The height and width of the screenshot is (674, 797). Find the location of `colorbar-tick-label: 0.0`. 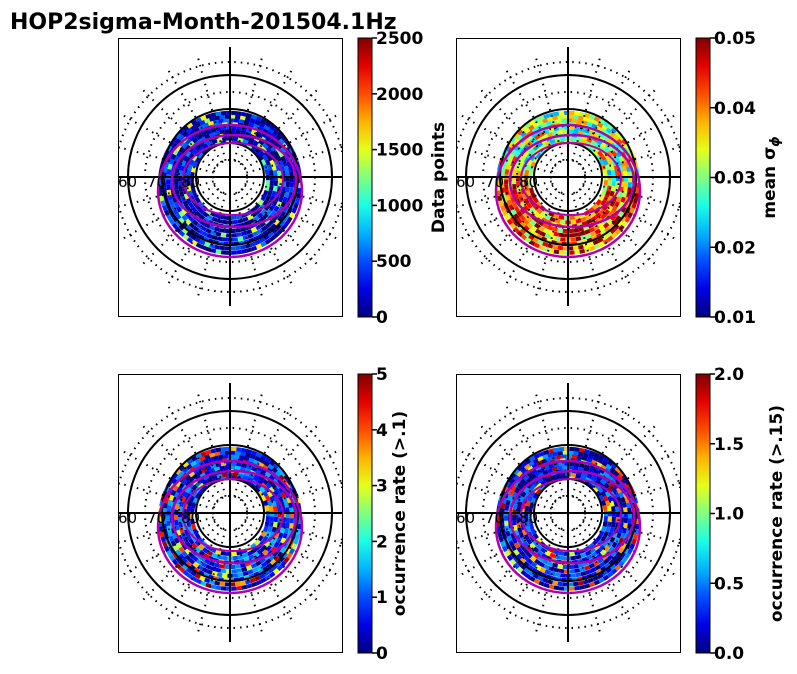

colorbar-tick-label: 0.0 is located at coordinates (729, 654).